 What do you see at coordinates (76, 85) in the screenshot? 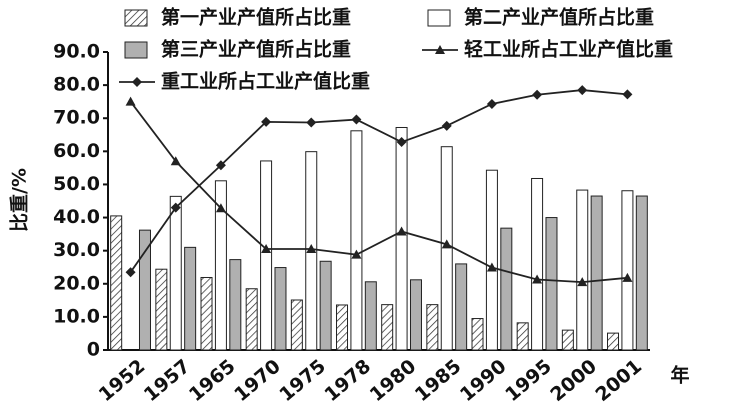
I see `y-tick-label: 80.0` at bounding box center [76, 85].